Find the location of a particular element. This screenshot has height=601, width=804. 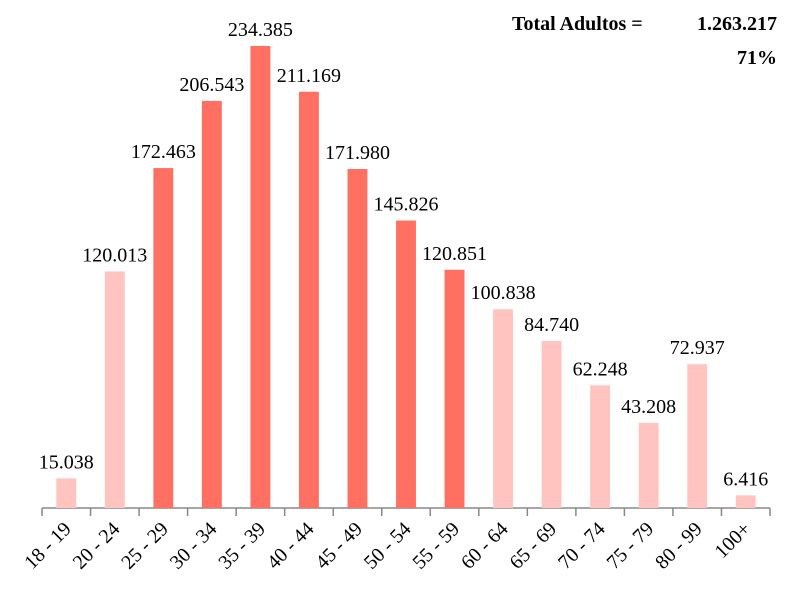

x-tick-label: 40 - 44 is located at coordinates (291, 546).